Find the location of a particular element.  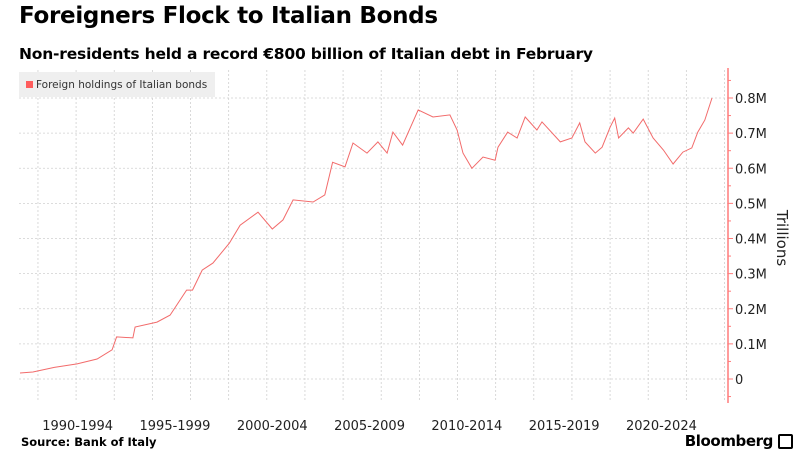

y-tick-label: 0.2M is located at coordinates (751, 310).